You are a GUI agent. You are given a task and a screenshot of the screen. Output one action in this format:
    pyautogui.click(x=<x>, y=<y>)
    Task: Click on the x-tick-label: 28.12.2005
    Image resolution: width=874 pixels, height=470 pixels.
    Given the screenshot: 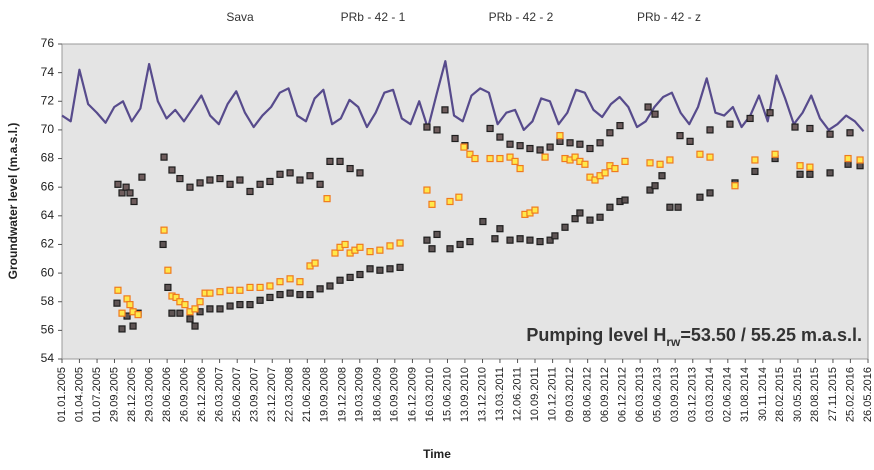 What is the action you would take?
    pyautogui.click(x=132, y=394)
    